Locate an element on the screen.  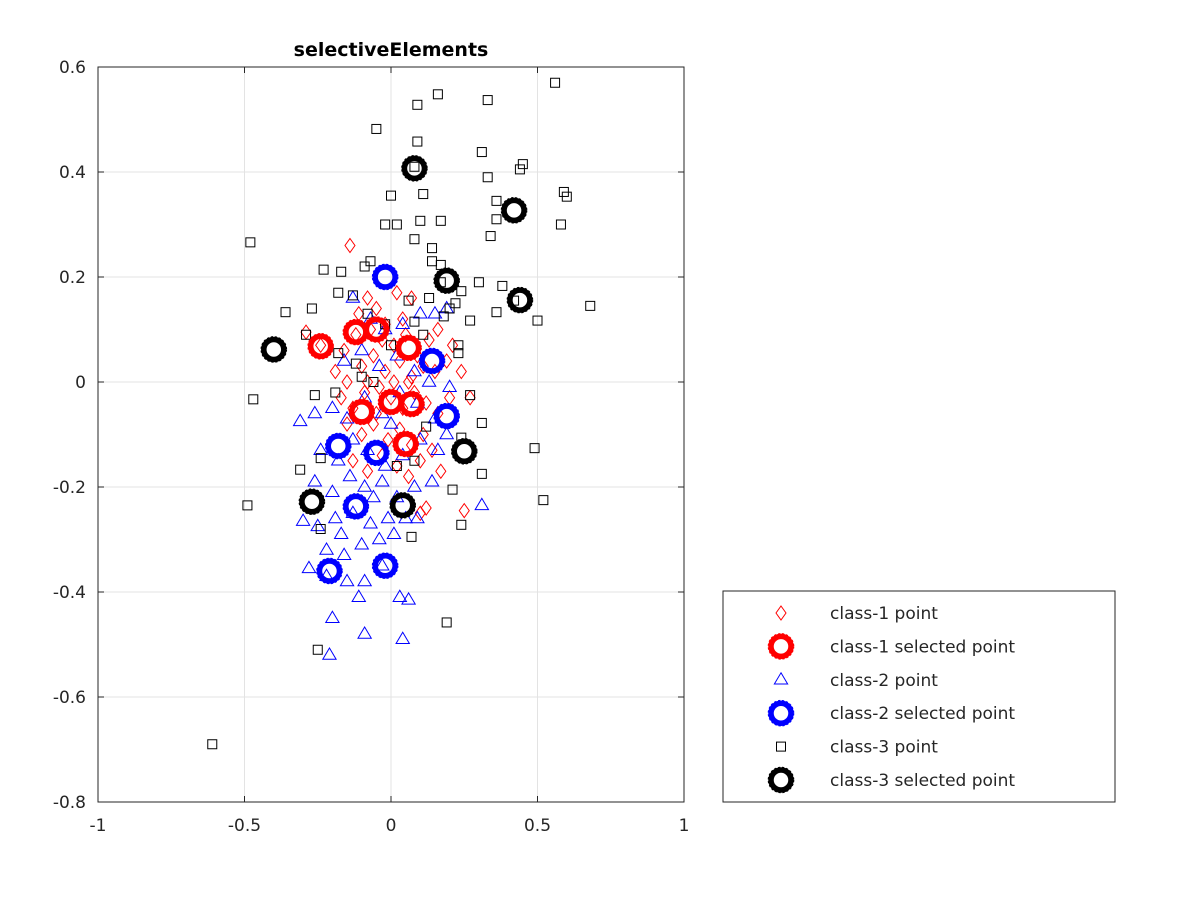
legend-label: class-1 selected point is located at coordinates (922, 647).